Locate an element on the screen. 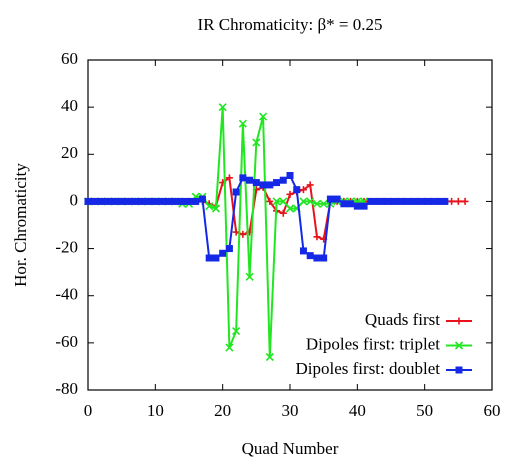  x-tick-label: 0 is located at coordinates (88, 410).